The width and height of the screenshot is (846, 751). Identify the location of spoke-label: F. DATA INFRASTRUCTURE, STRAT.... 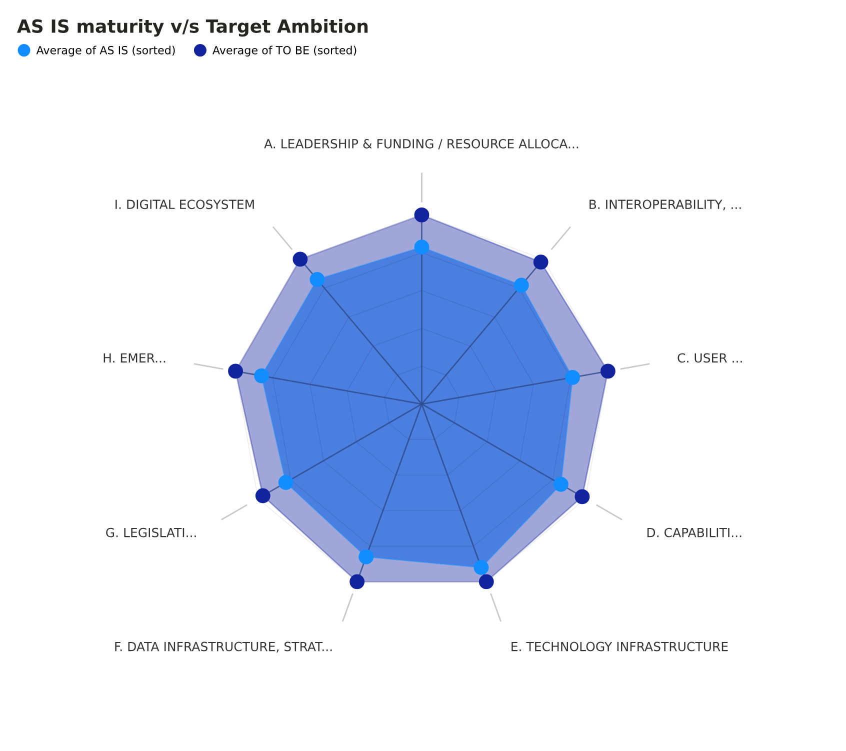
(223, 647).